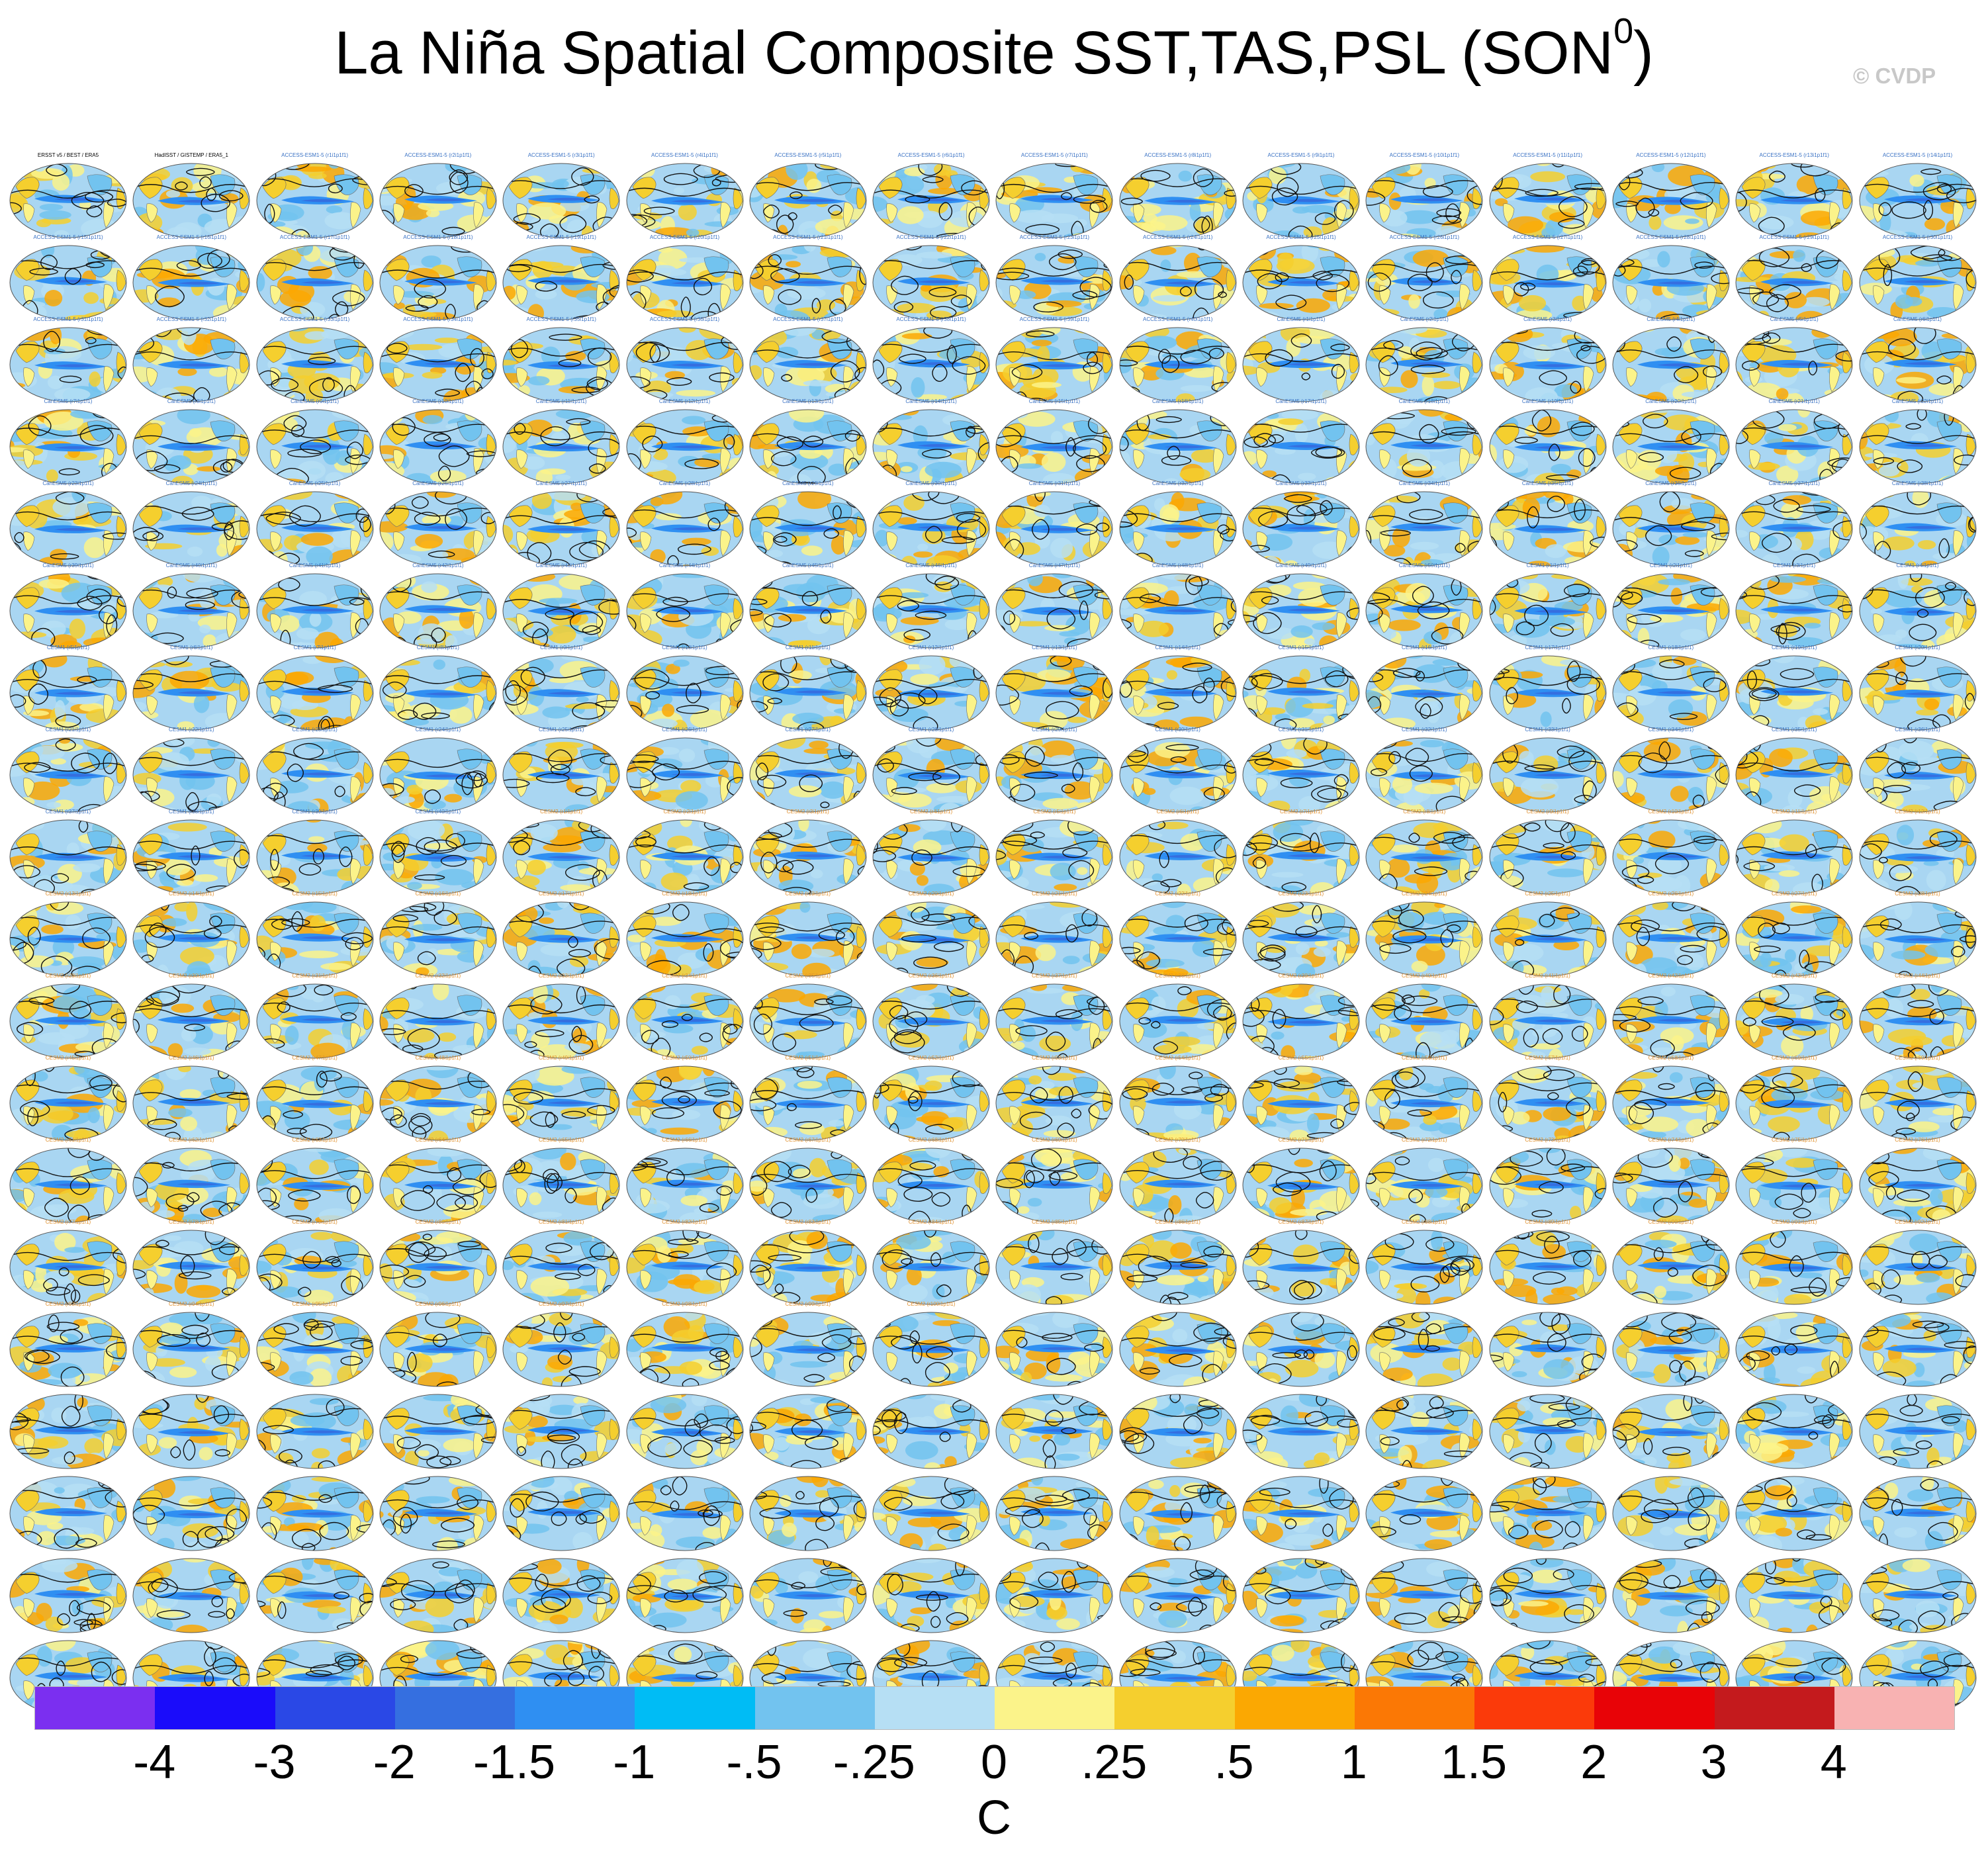  Describe the element at coordinates (1794, 401) in the screenshot. I see `panel-label: CanESM5 (r21i1p1f1)` at that location.